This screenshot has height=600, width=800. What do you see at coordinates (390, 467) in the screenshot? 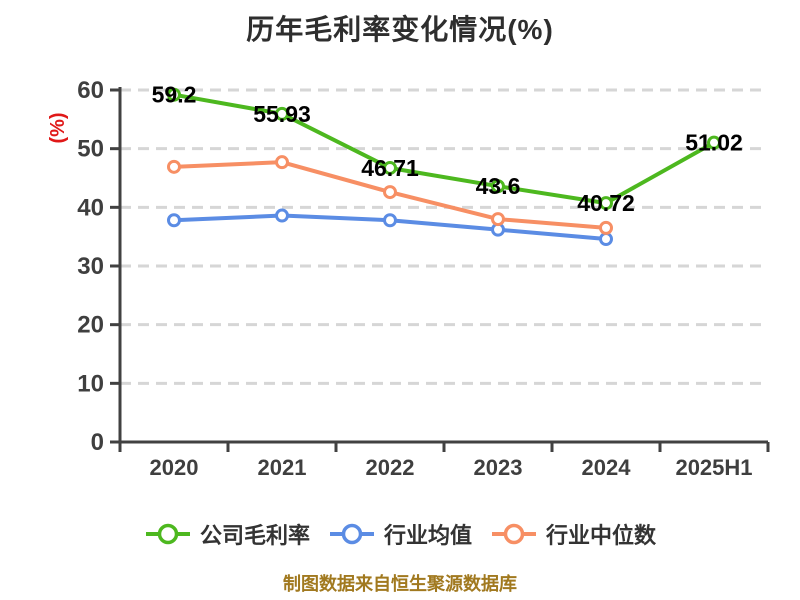
I see `x-tick-label: 2022` at bounding box center [390, 467].